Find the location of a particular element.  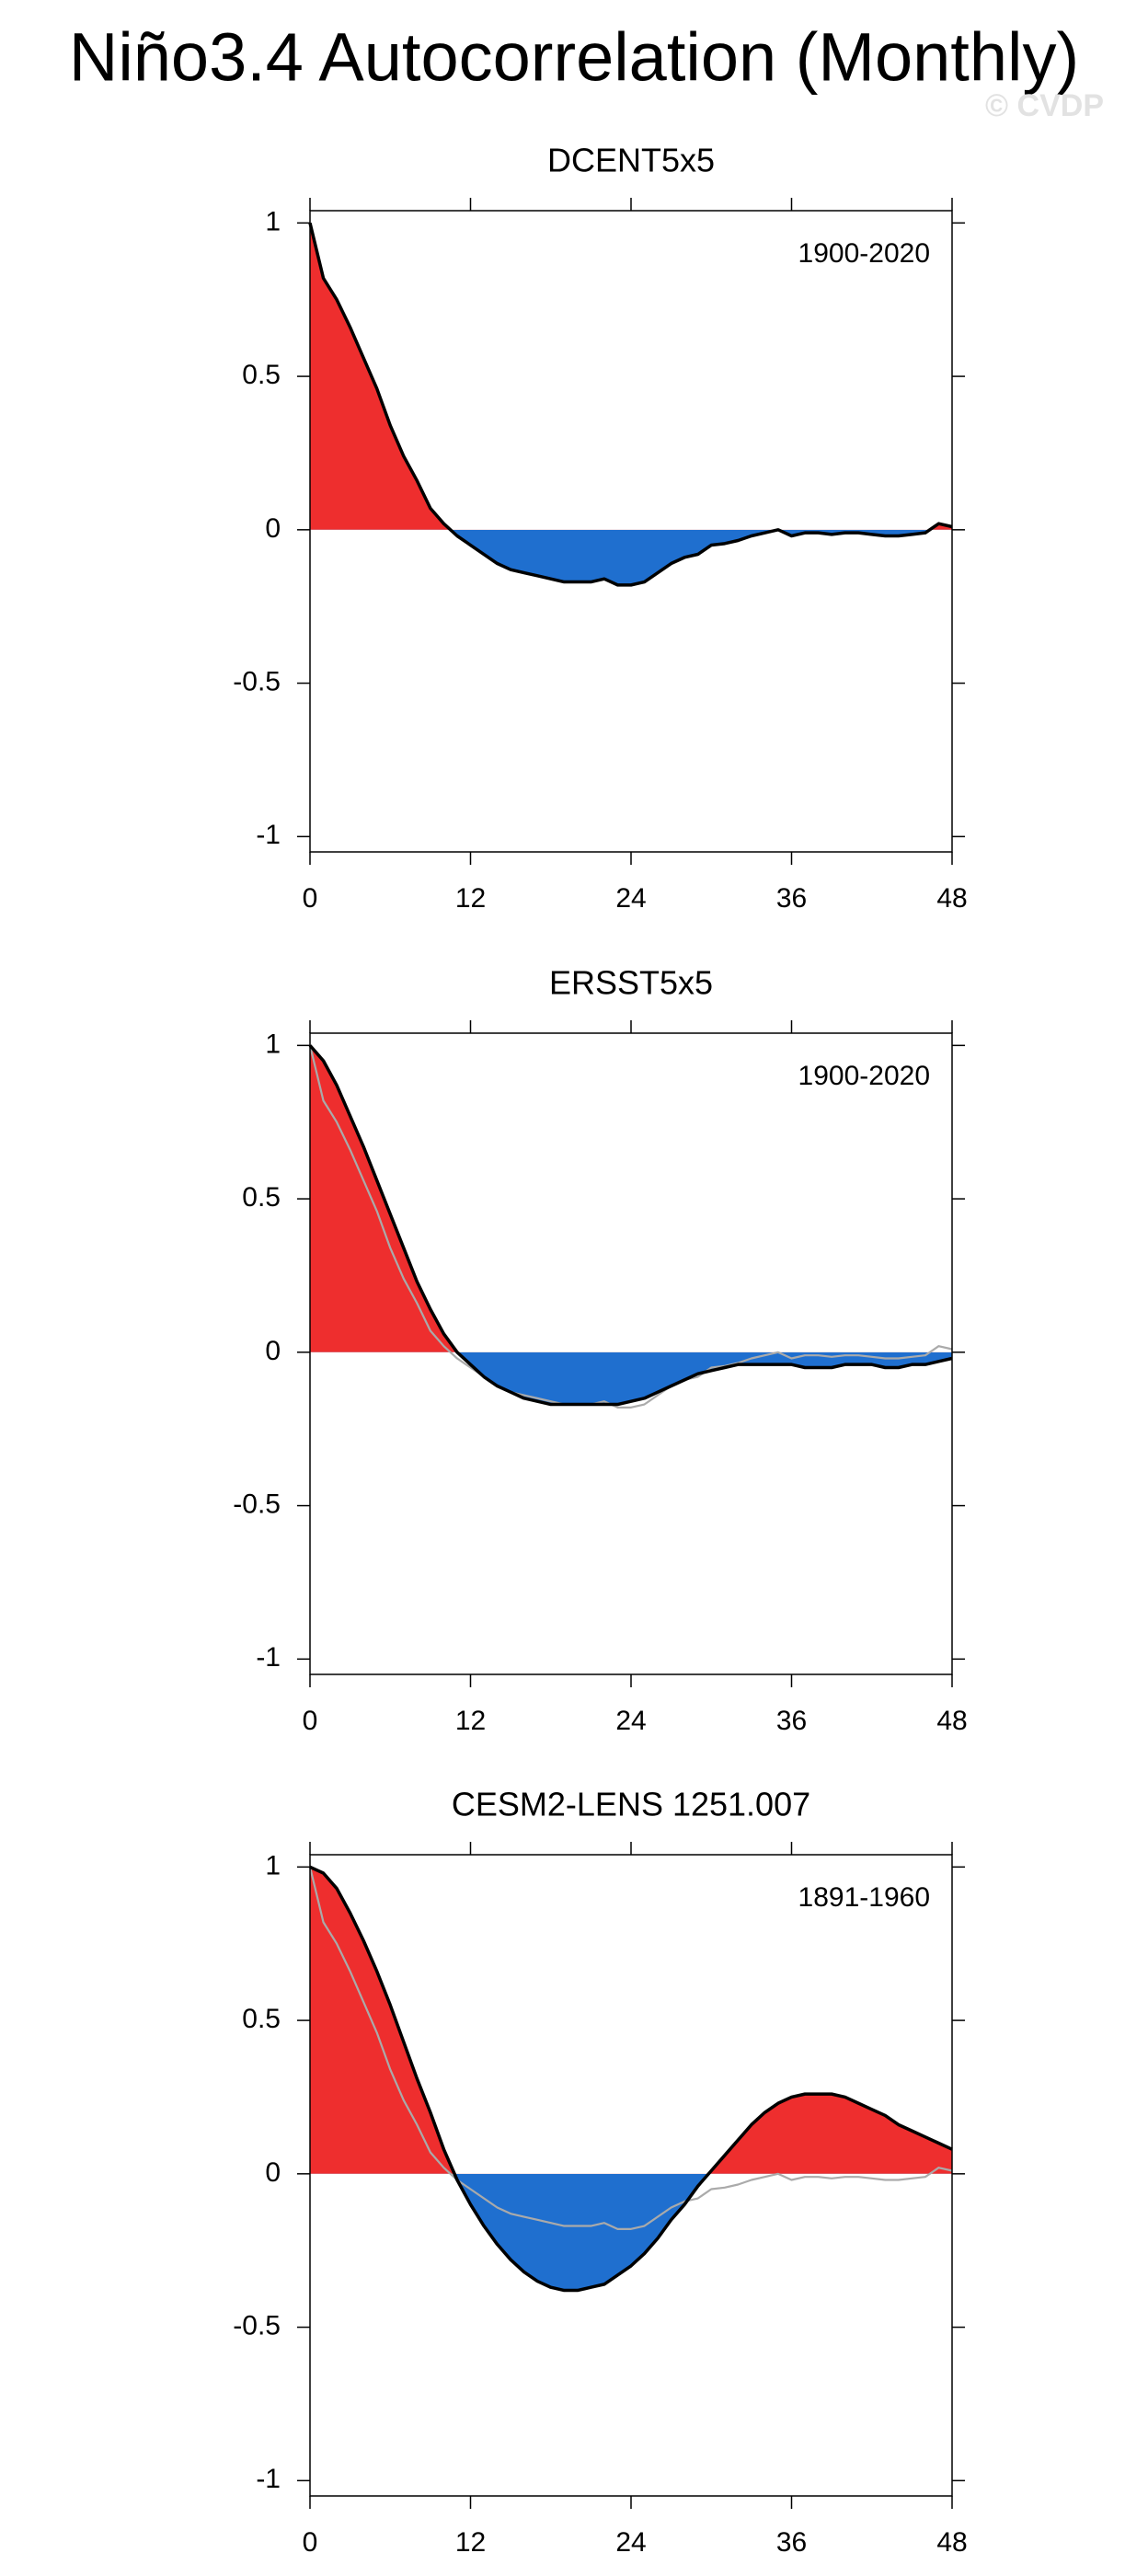

watermark: © CVDP is located at coordinates (1044, 105).